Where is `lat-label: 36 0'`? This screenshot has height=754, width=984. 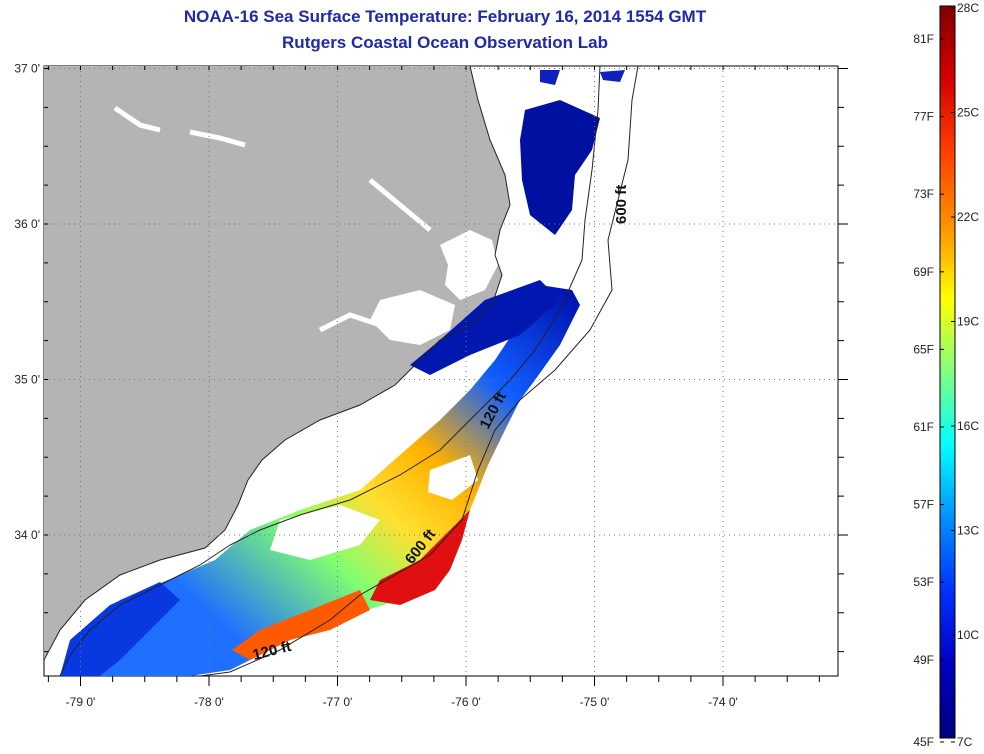 lat-label: 36 0' is located at coordinates (27, 224).